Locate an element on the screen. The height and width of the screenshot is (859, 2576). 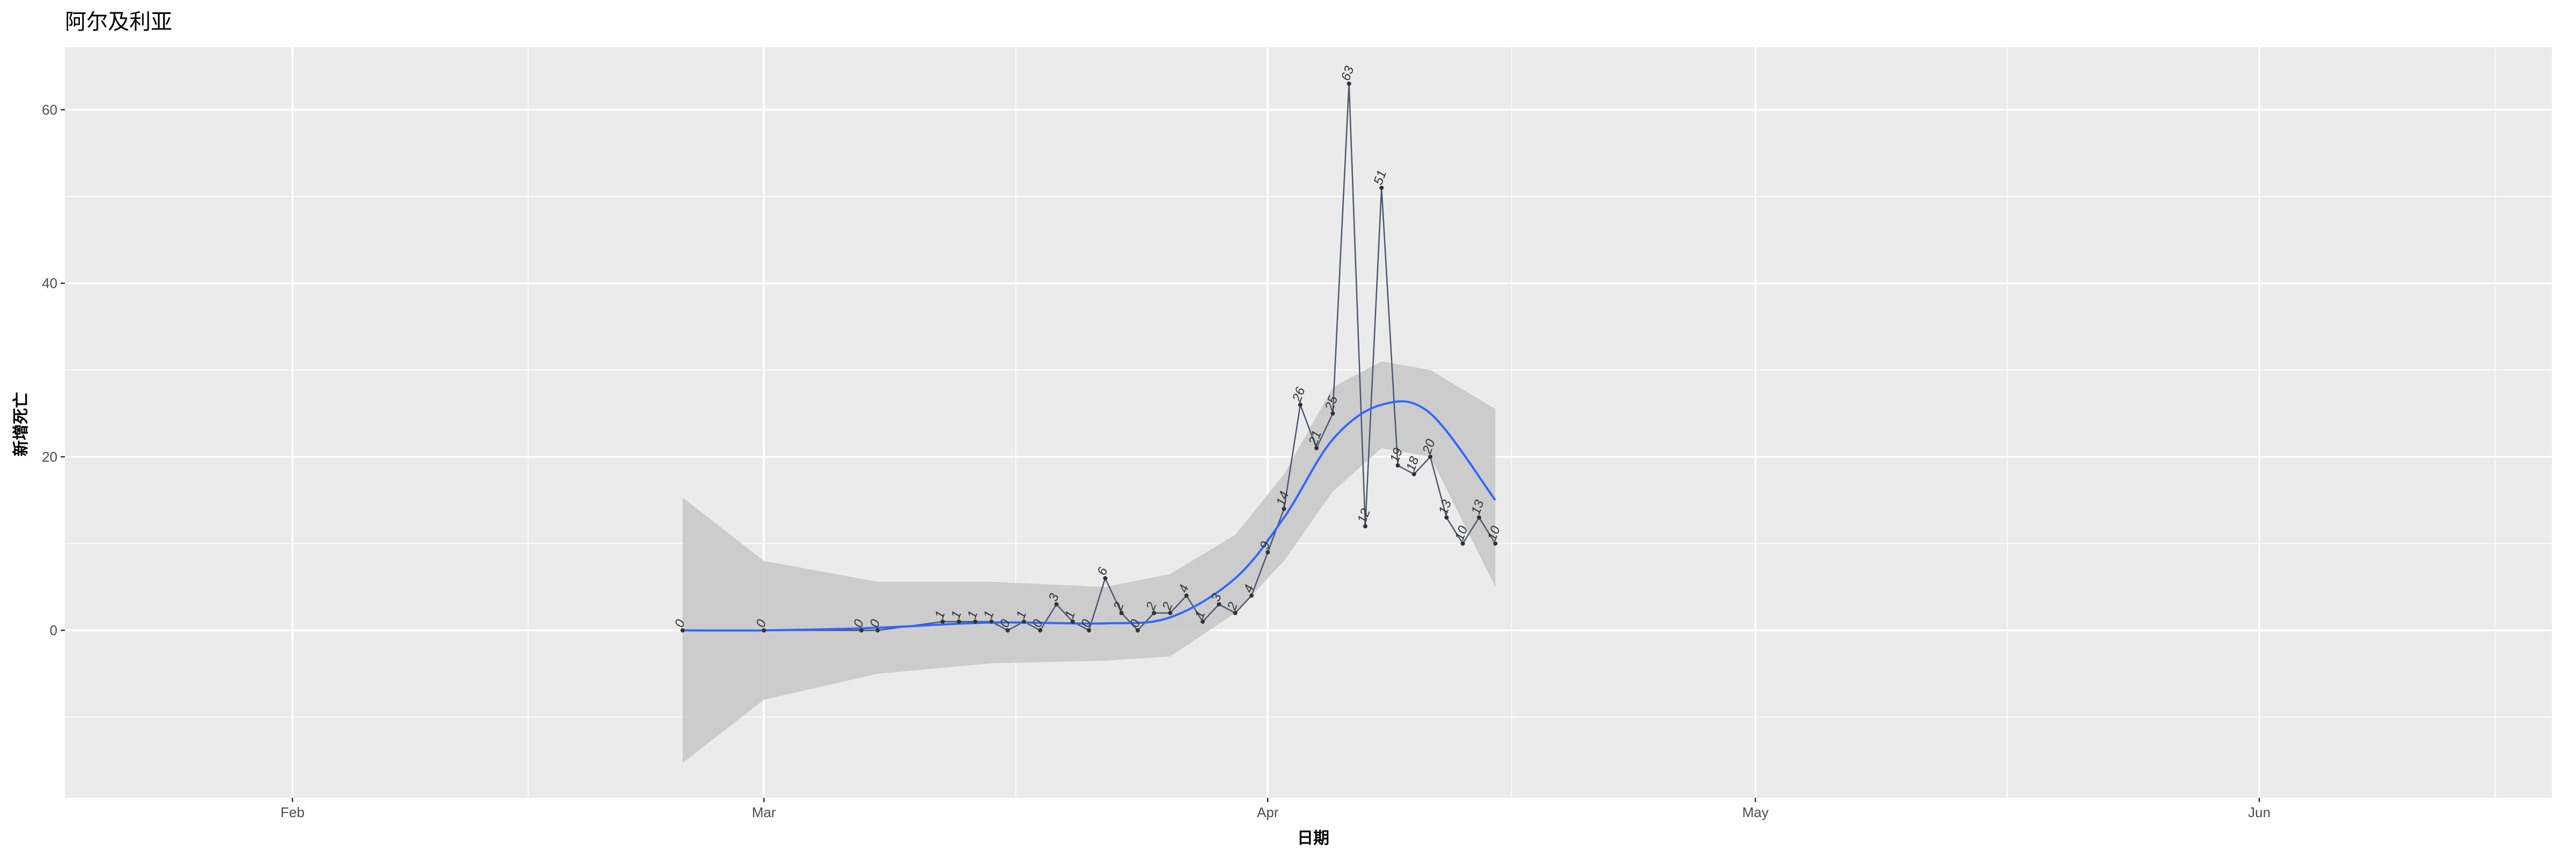
confidence-ribbon is located at coordinates (1089, 562).